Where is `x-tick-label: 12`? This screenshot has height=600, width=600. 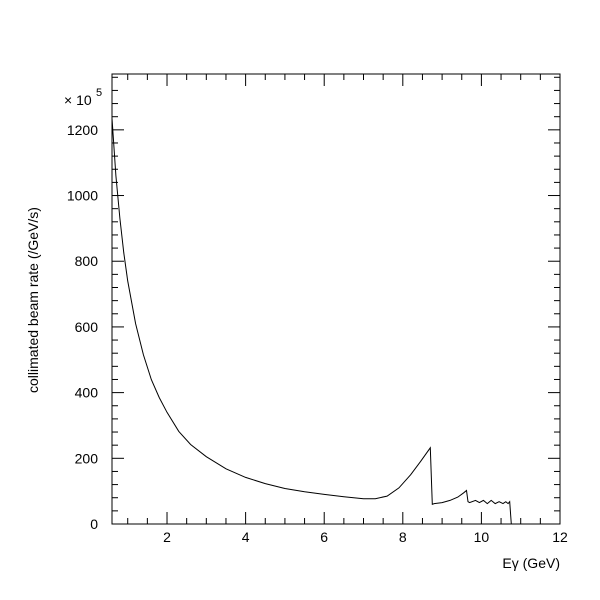
x-tick-label: 12 is located at coordinates (560, 537).